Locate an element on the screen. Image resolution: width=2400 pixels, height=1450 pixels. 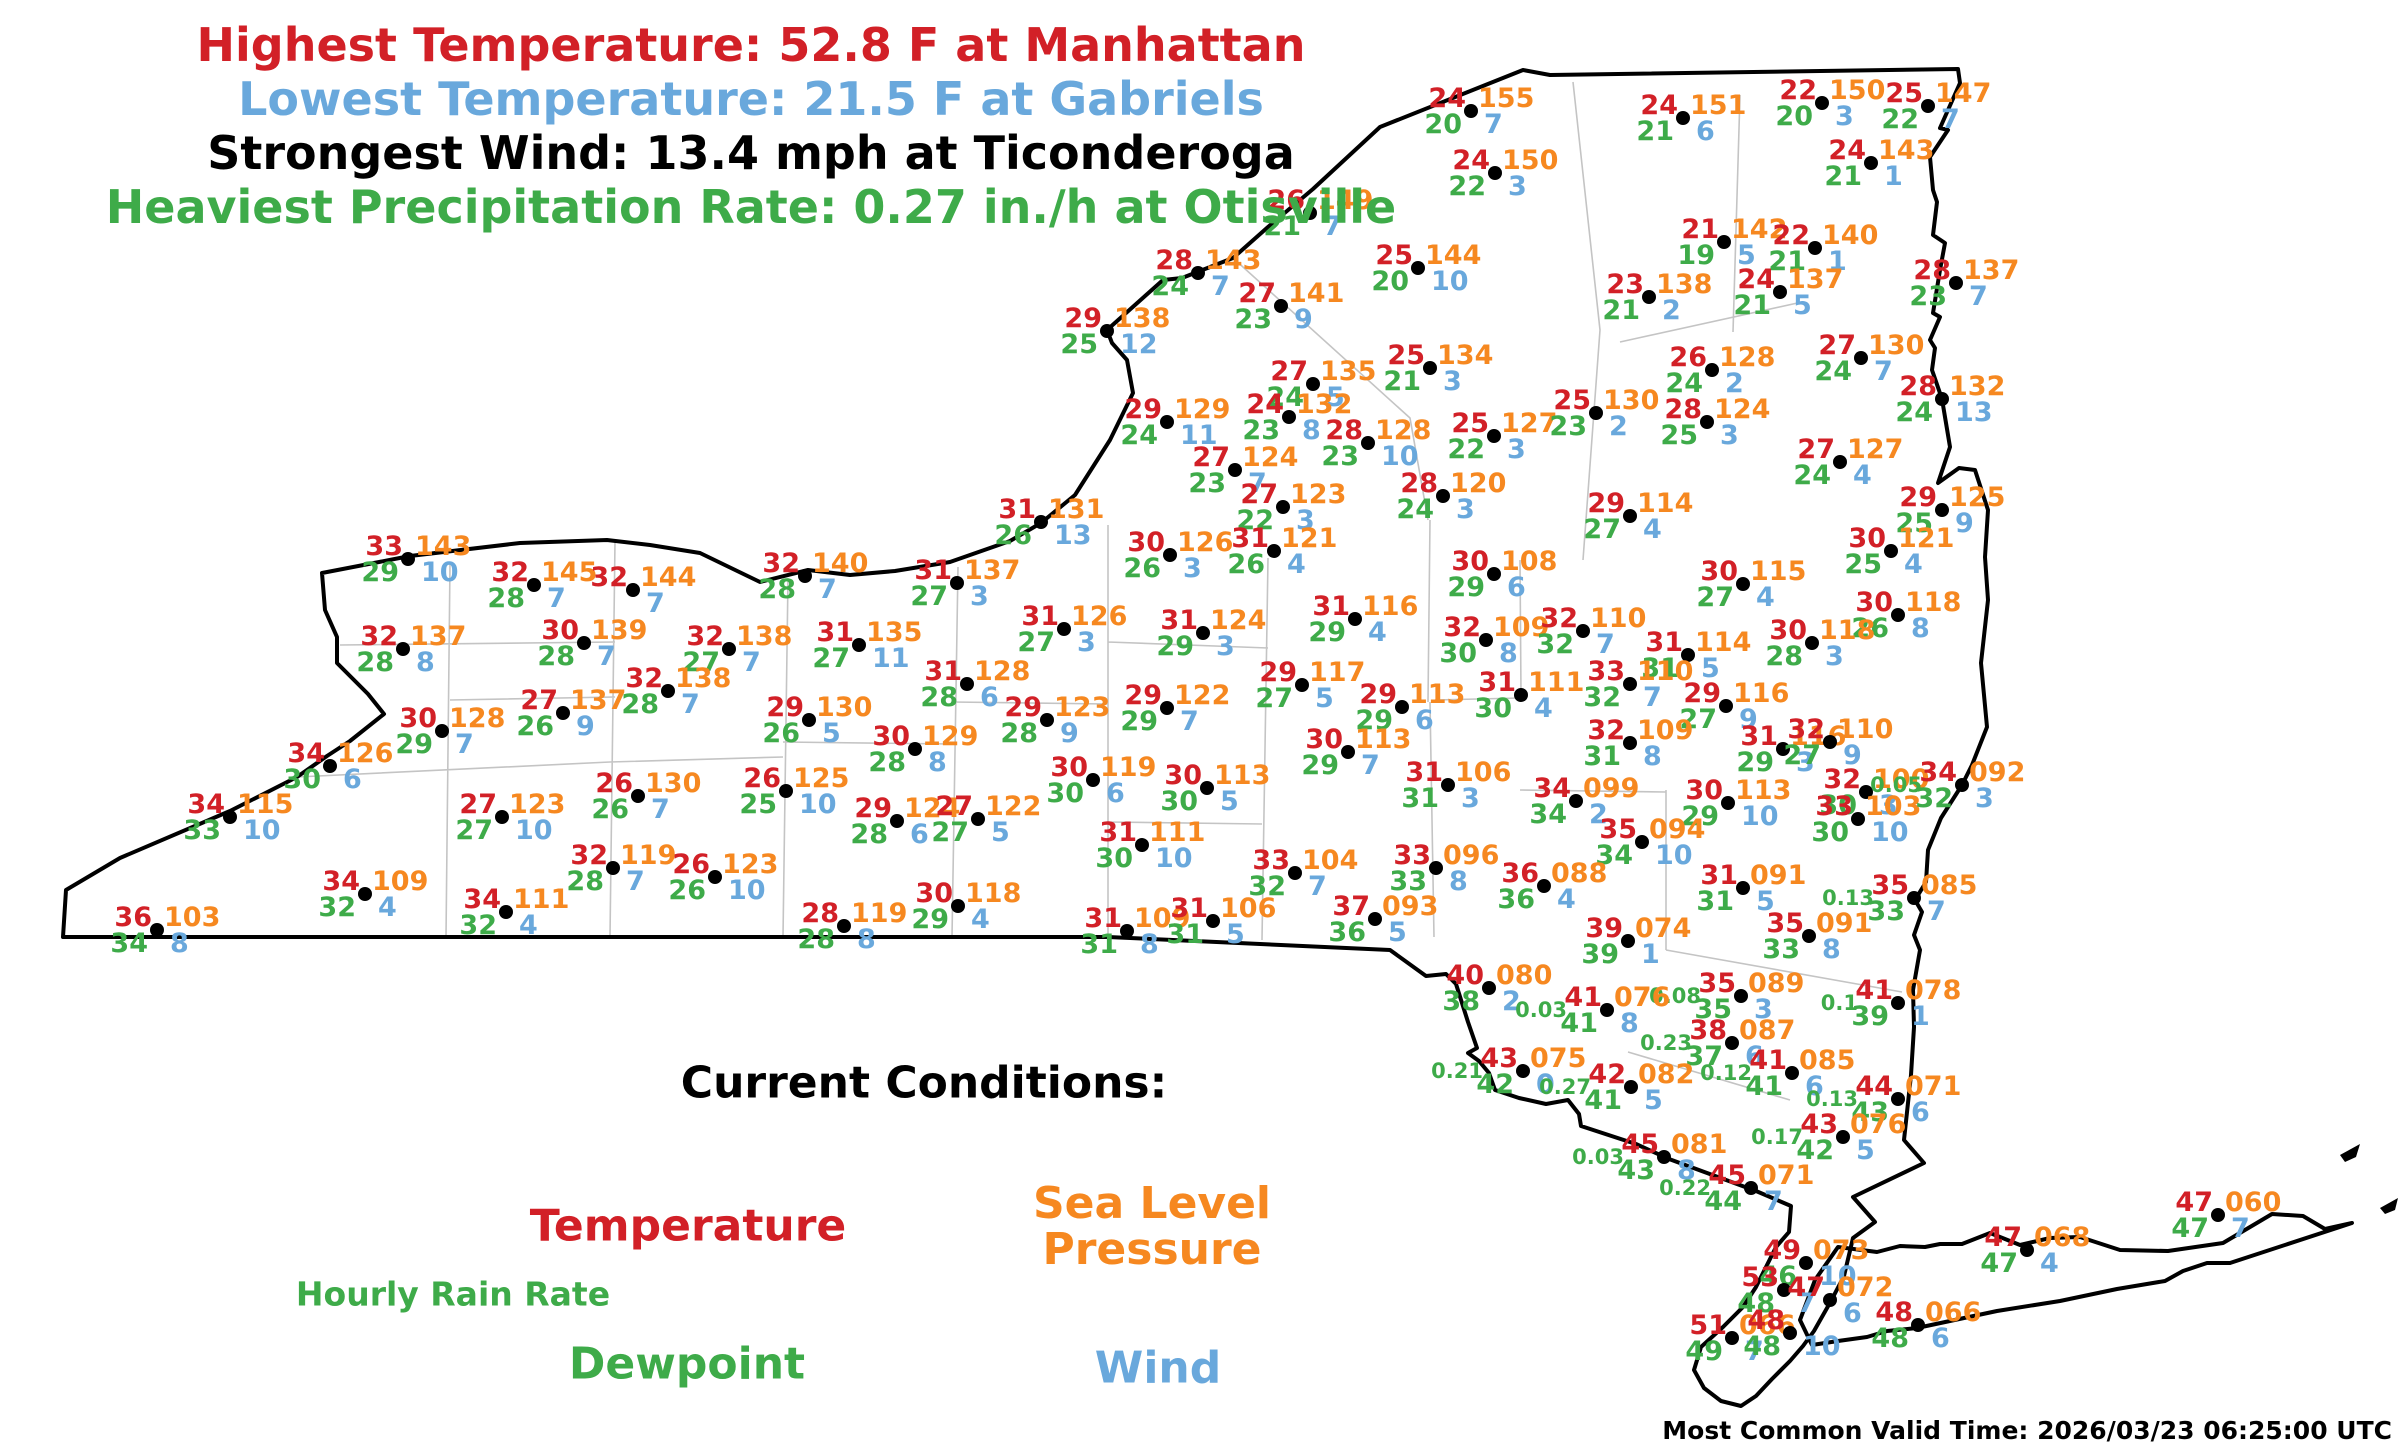
station-wind: 2 is located at coordinates (1734, 383).